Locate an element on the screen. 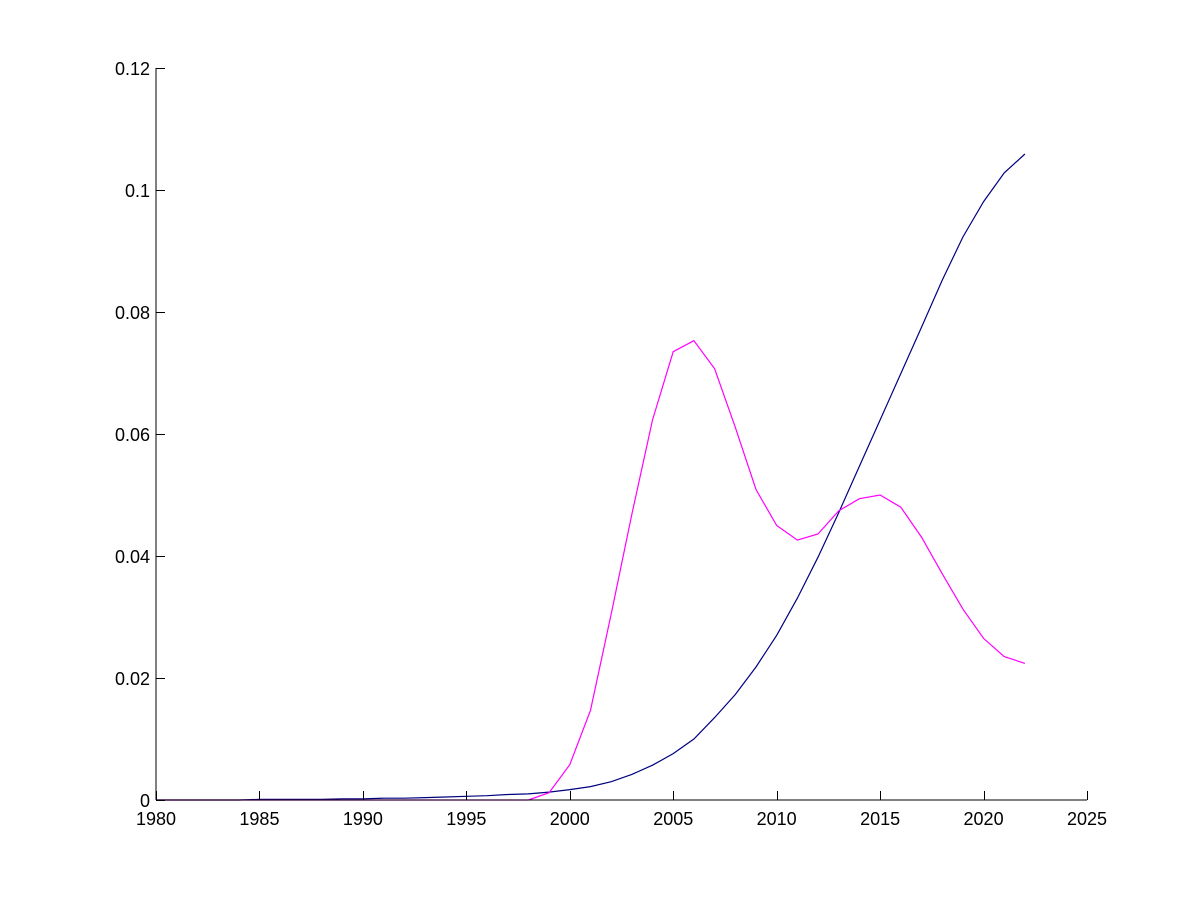 The height and width of the screenshot is (900, 1200). x-tick-label: 2005 is located at coordinates (673, 819).